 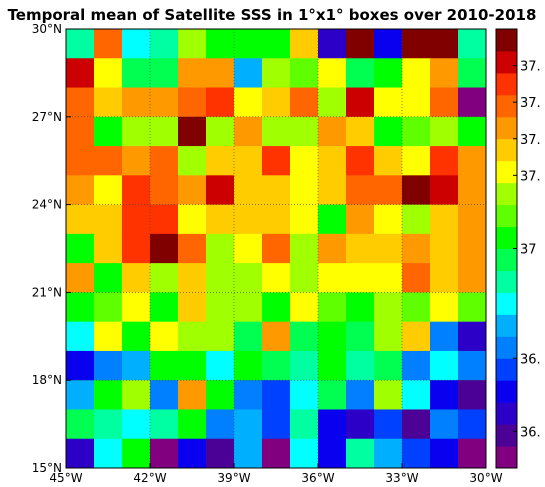 I want to click on y-tick-label: 21°N, so click(x=47, y=292).